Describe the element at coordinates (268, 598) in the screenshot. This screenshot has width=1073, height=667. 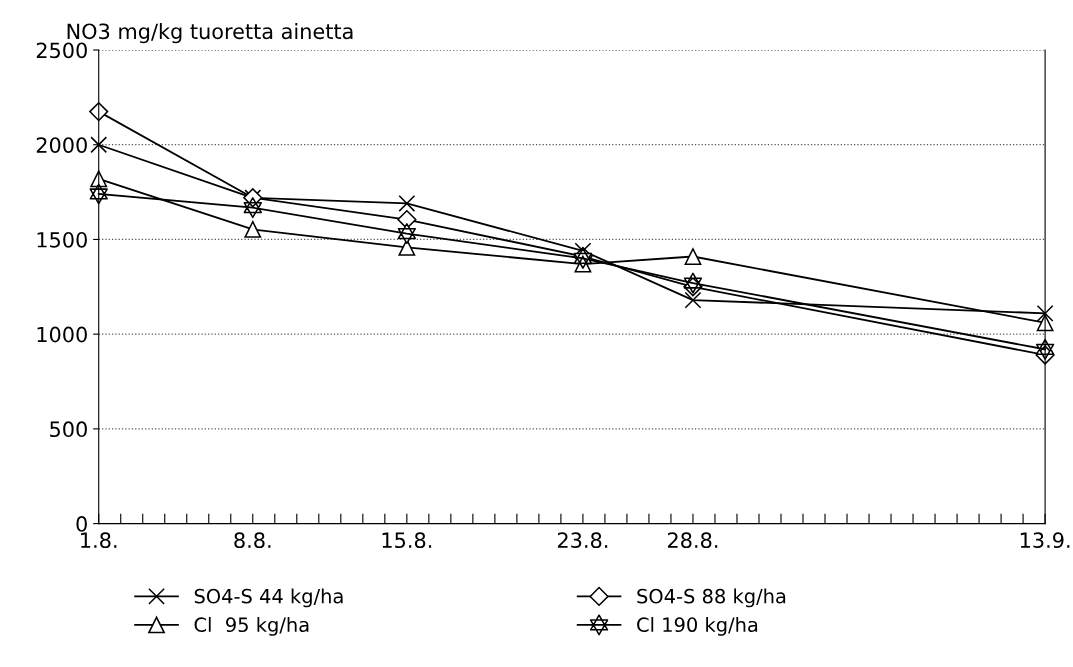
I see `legend-label: SO4-S 44 kg/ha` at that location.